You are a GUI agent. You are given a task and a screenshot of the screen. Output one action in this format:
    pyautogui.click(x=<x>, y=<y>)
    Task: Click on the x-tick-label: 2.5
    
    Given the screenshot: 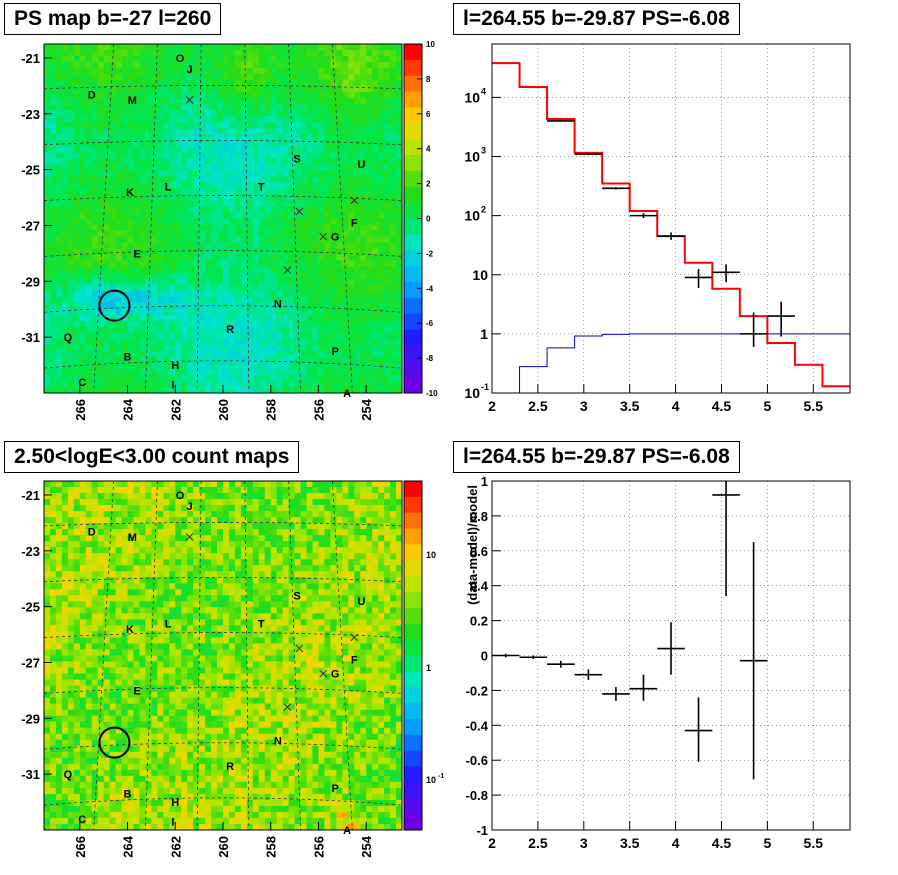 What is the action you would take?
    pyautogui.click(x=538, y=406)
    